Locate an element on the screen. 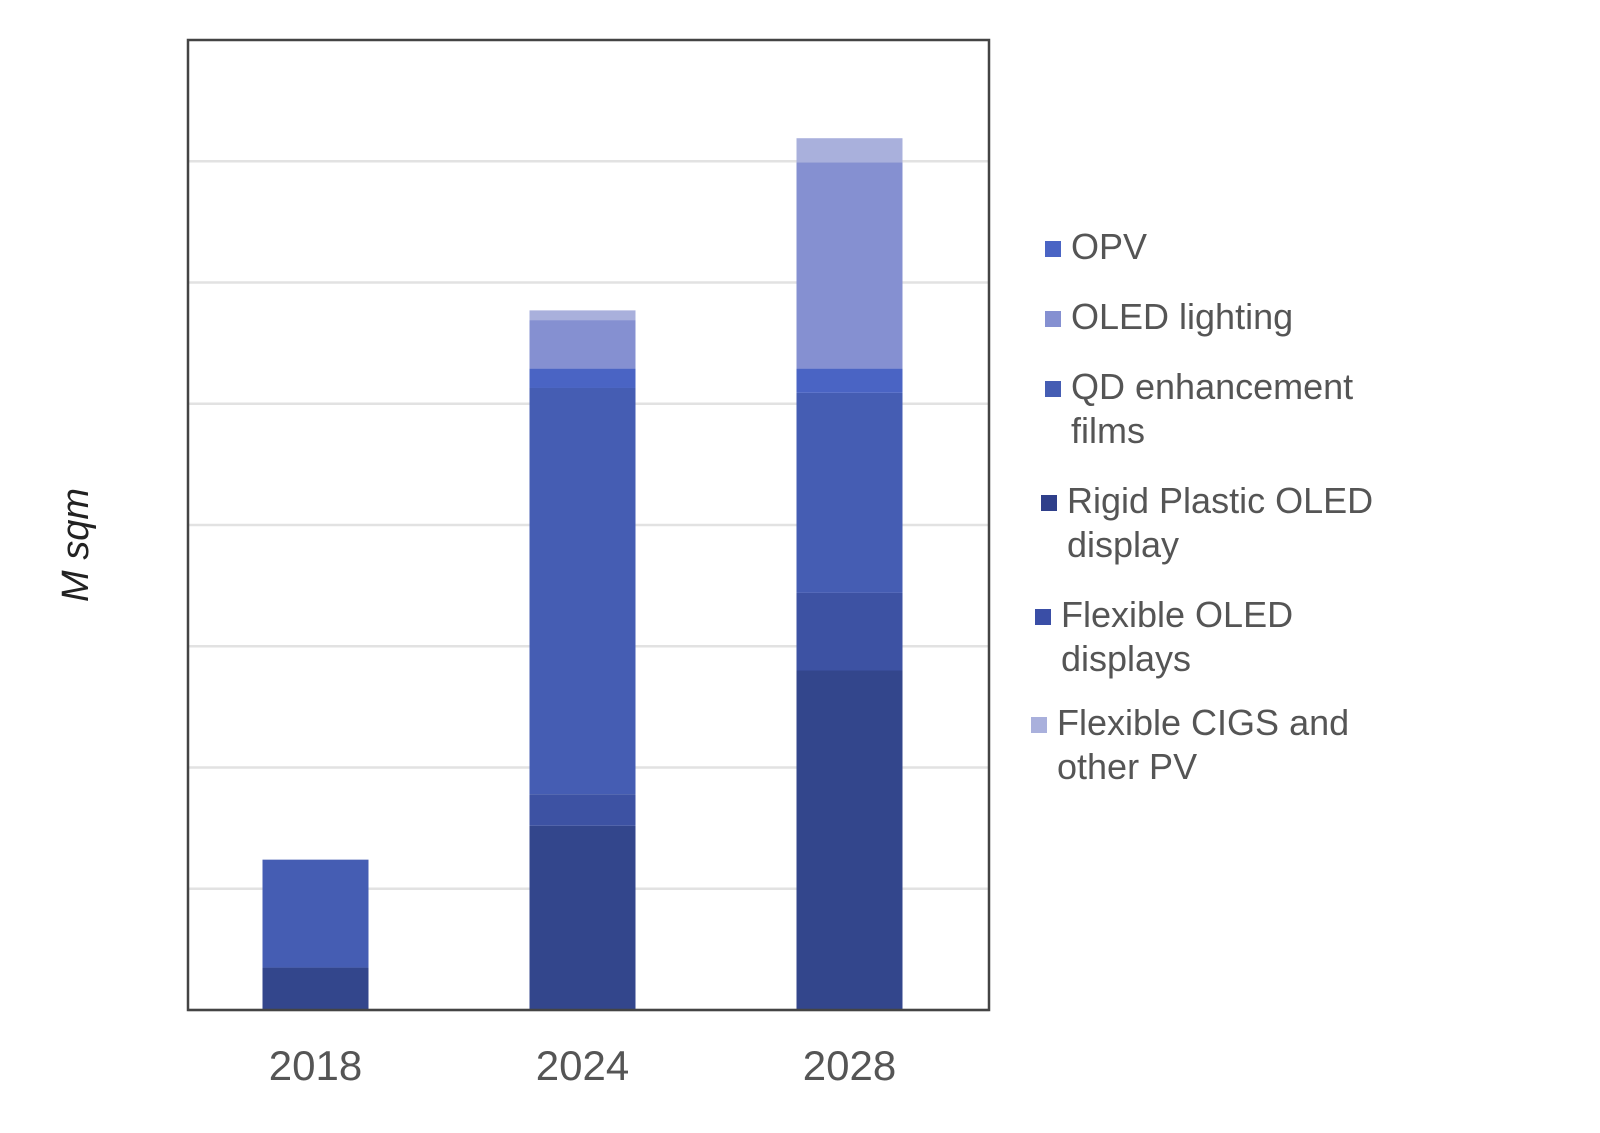 The width and height of the screenshot is (1600, 1133). bar-2024 is located at coordinates (582, 660).